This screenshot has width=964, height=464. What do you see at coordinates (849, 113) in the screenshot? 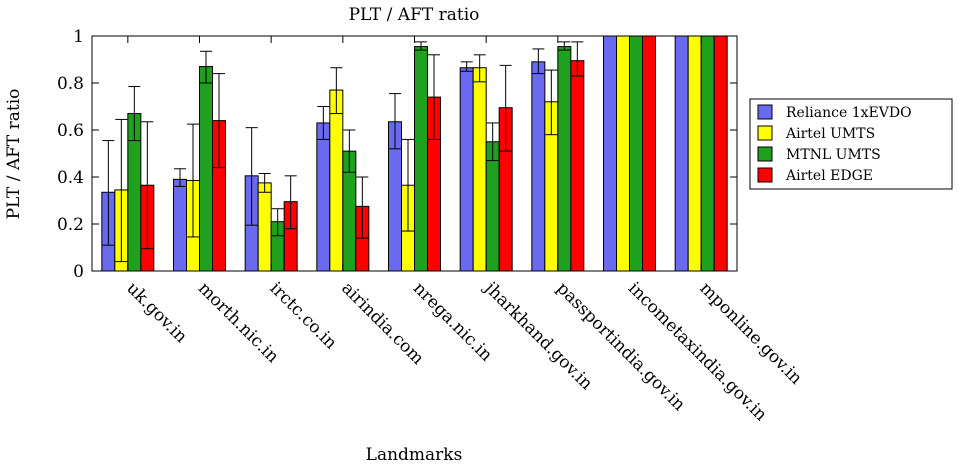
I see `legend-label-1: Reliance 1xEVDO` at bounding box center [849, 113].